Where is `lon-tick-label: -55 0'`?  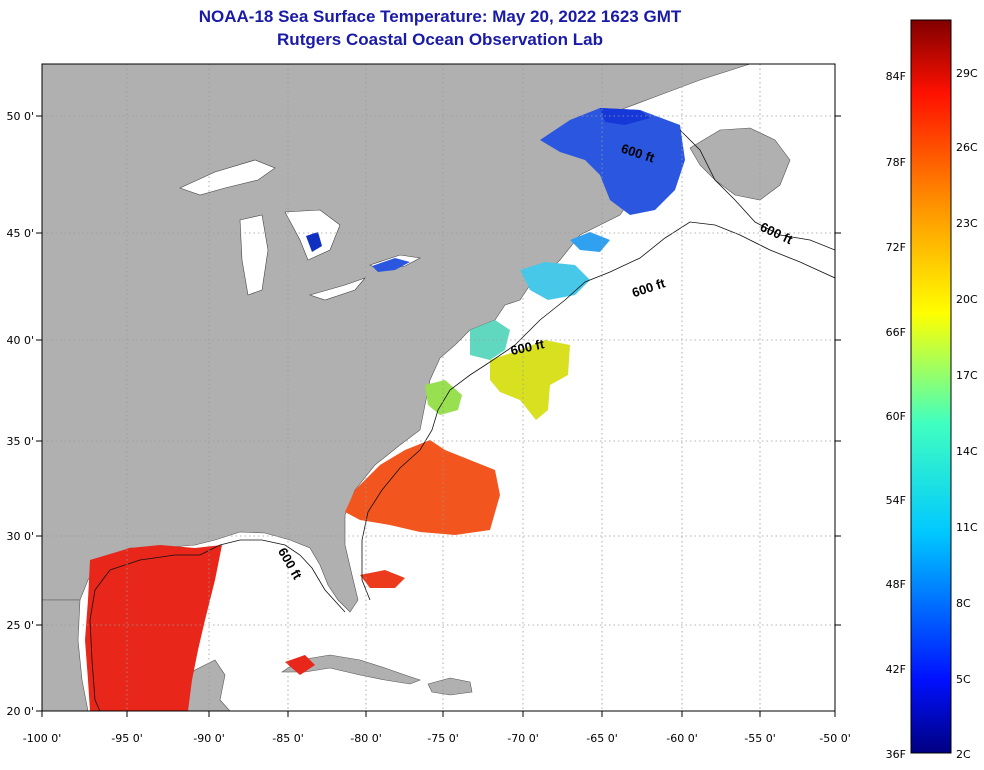
lon-tick-label: -55 0' is located at coordinates (760, 738).